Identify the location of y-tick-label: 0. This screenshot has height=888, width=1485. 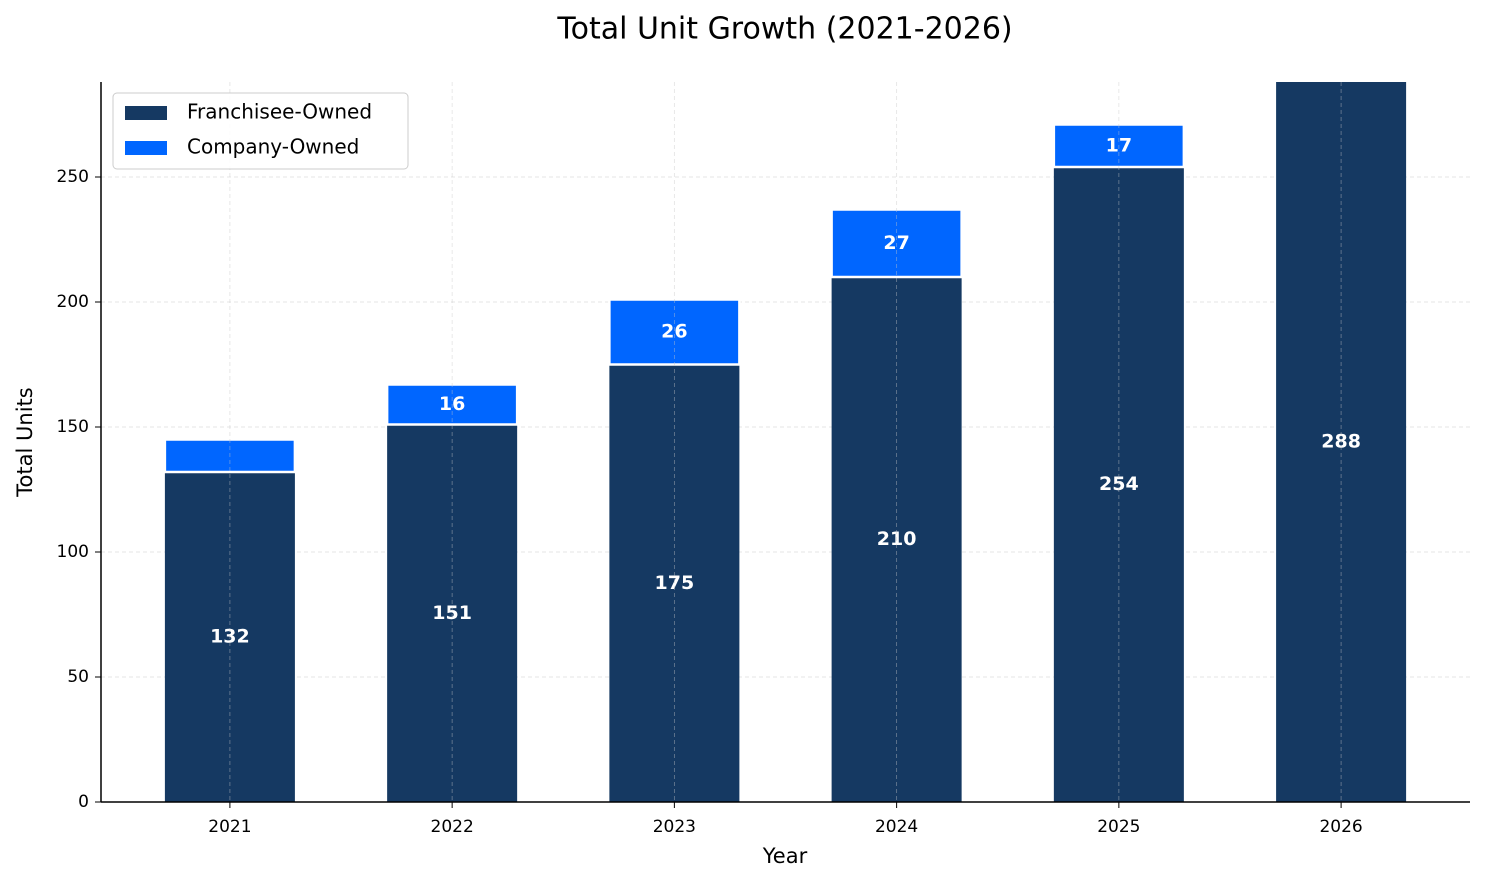
(83, 802).